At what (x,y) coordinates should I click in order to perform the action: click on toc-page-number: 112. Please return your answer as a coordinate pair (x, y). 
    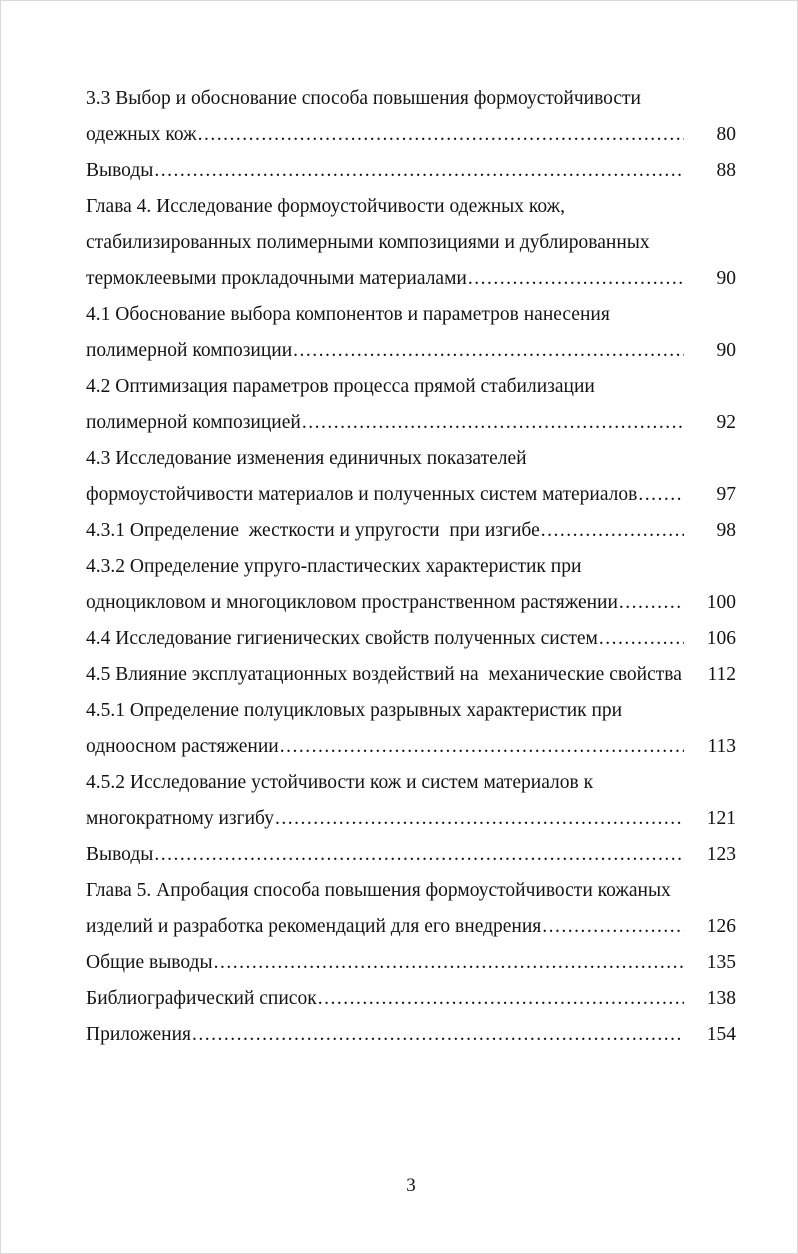
    Looking at the image, I should click on (721, 674).